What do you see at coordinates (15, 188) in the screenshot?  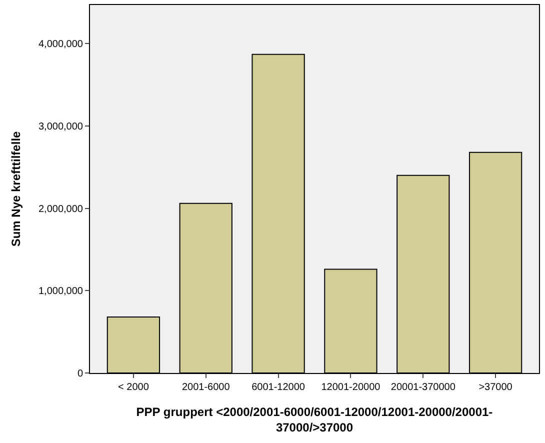 I see `y-axis-title: Sum Nye krefttilfelle` at bounding box center [15, 188].